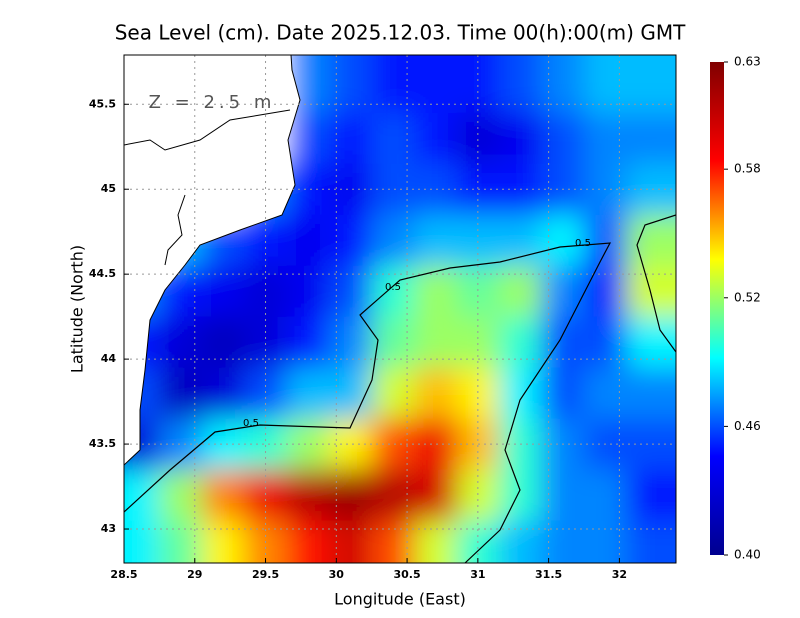 The width and height of the screenshot is (800, 618). I want to click on colorbar-tick-label: 0.46, so click(747, 426).